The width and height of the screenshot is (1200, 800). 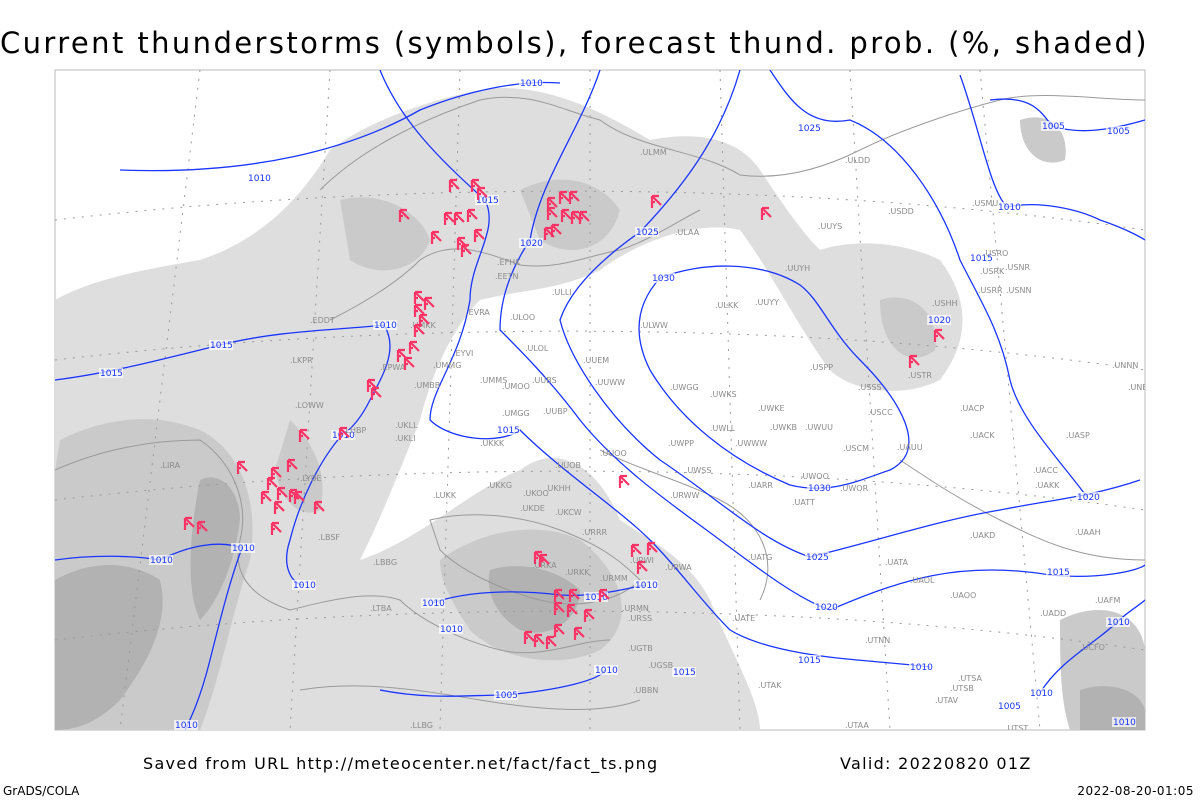 What do you see at coordinates (1125, 365) in the screenshot?
I see `station-label-unnn: .UNNN` at bounding box center [1125, 365].